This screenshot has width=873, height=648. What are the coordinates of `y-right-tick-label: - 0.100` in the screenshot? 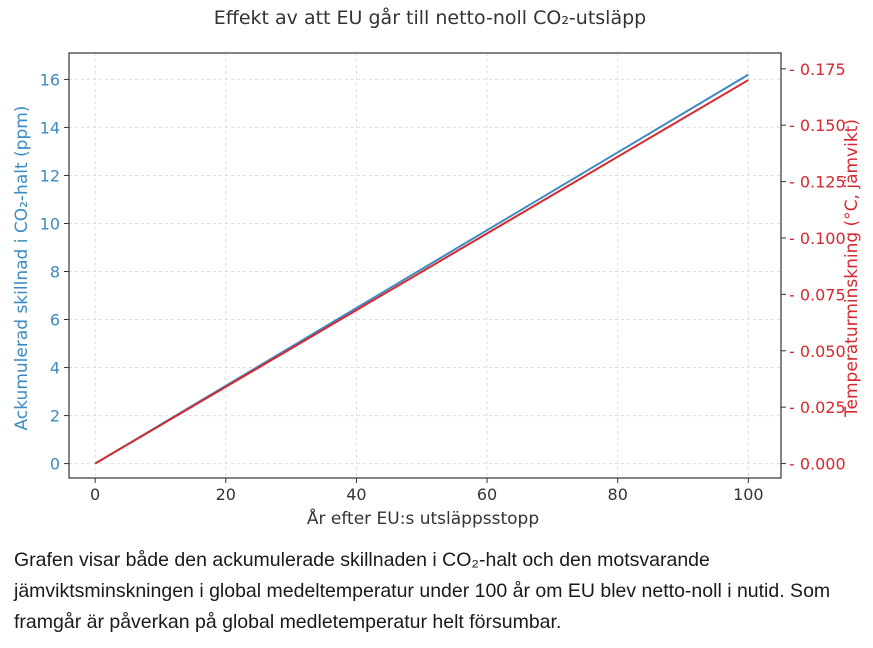 It's located at (817, 238).